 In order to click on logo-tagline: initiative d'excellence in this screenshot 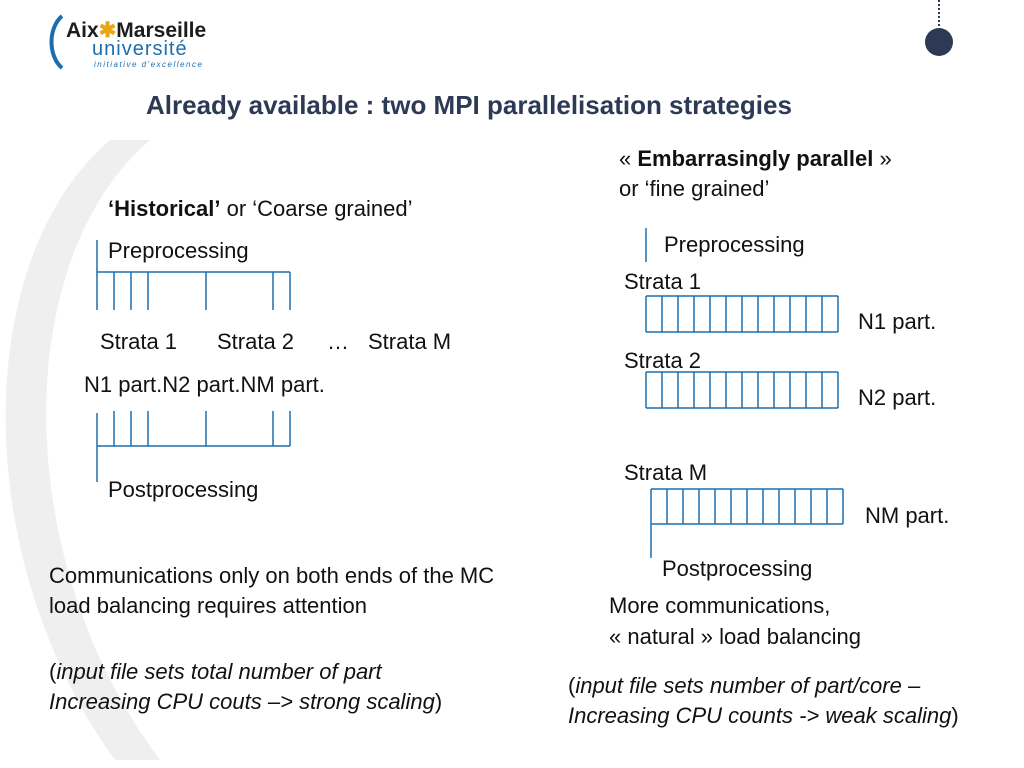, I will do `click(149, 64)`.